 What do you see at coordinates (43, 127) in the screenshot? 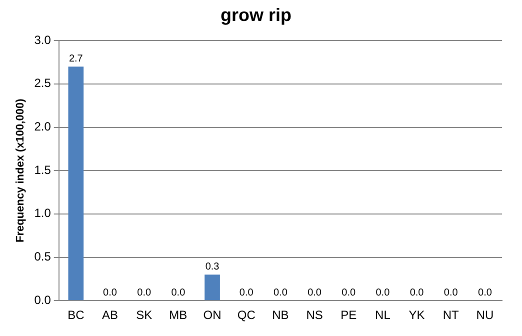
I see `y-tick-label: 2.0` at bounding box center [43, 127].